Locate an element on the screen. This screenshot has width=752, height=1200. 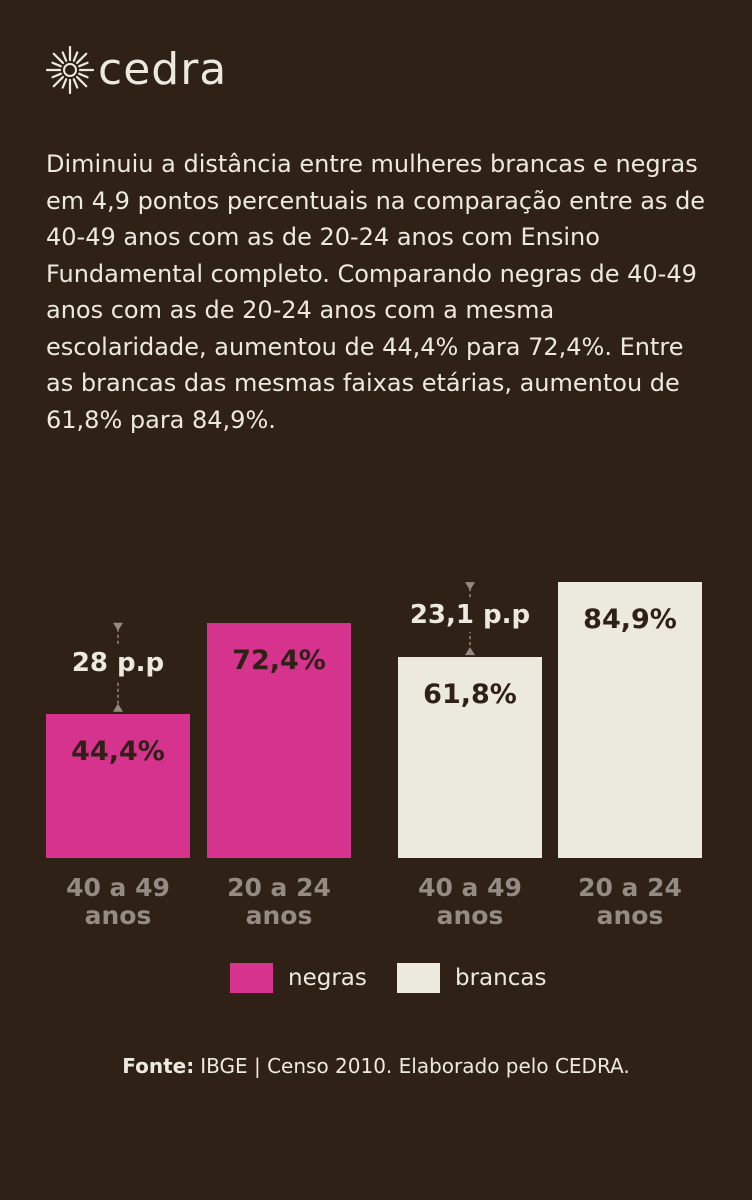
logo-icon is located at coordinates (70, 70).